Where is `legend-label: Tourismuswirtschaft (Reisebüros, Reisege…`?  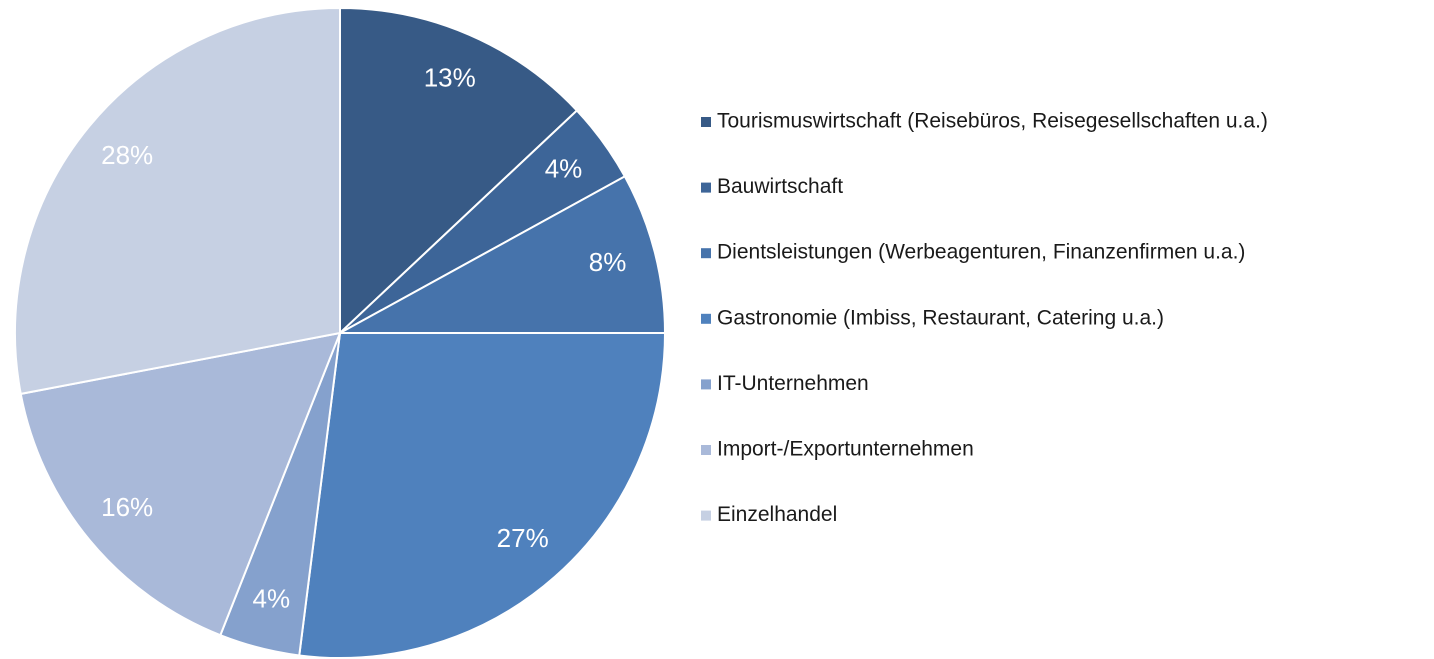 legend-label: Tourismuswirtschaft (Reisebüros, Reisege… is located at coordinates (992, 121).